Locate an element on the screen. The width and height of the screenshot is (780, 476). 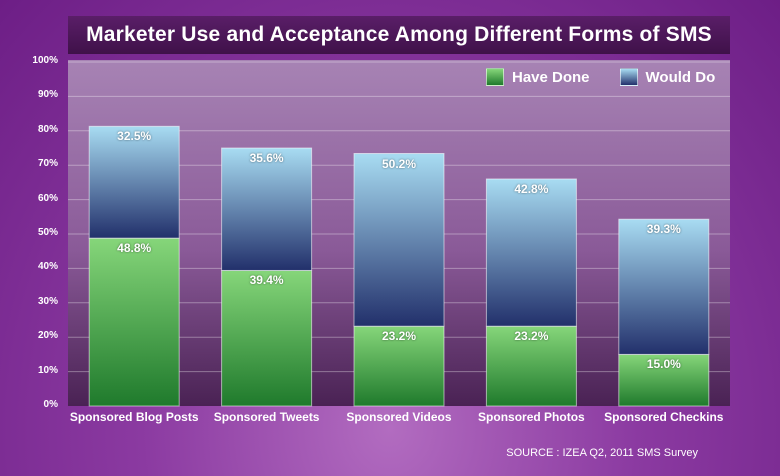
legend: Have Done Would Do is located at coordinates (600, 77).